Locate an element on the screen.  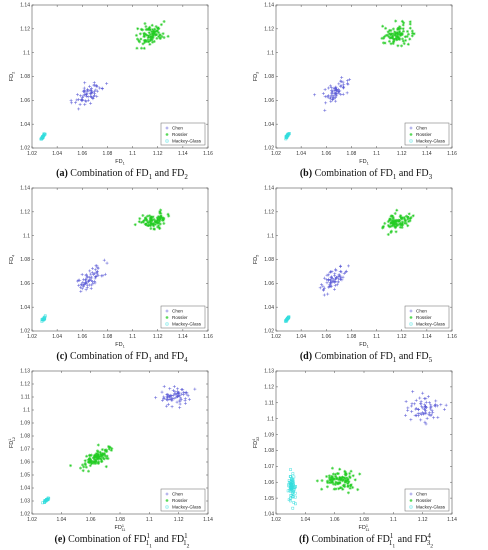
term-sub: 3 is located at coordinates (431, 177).